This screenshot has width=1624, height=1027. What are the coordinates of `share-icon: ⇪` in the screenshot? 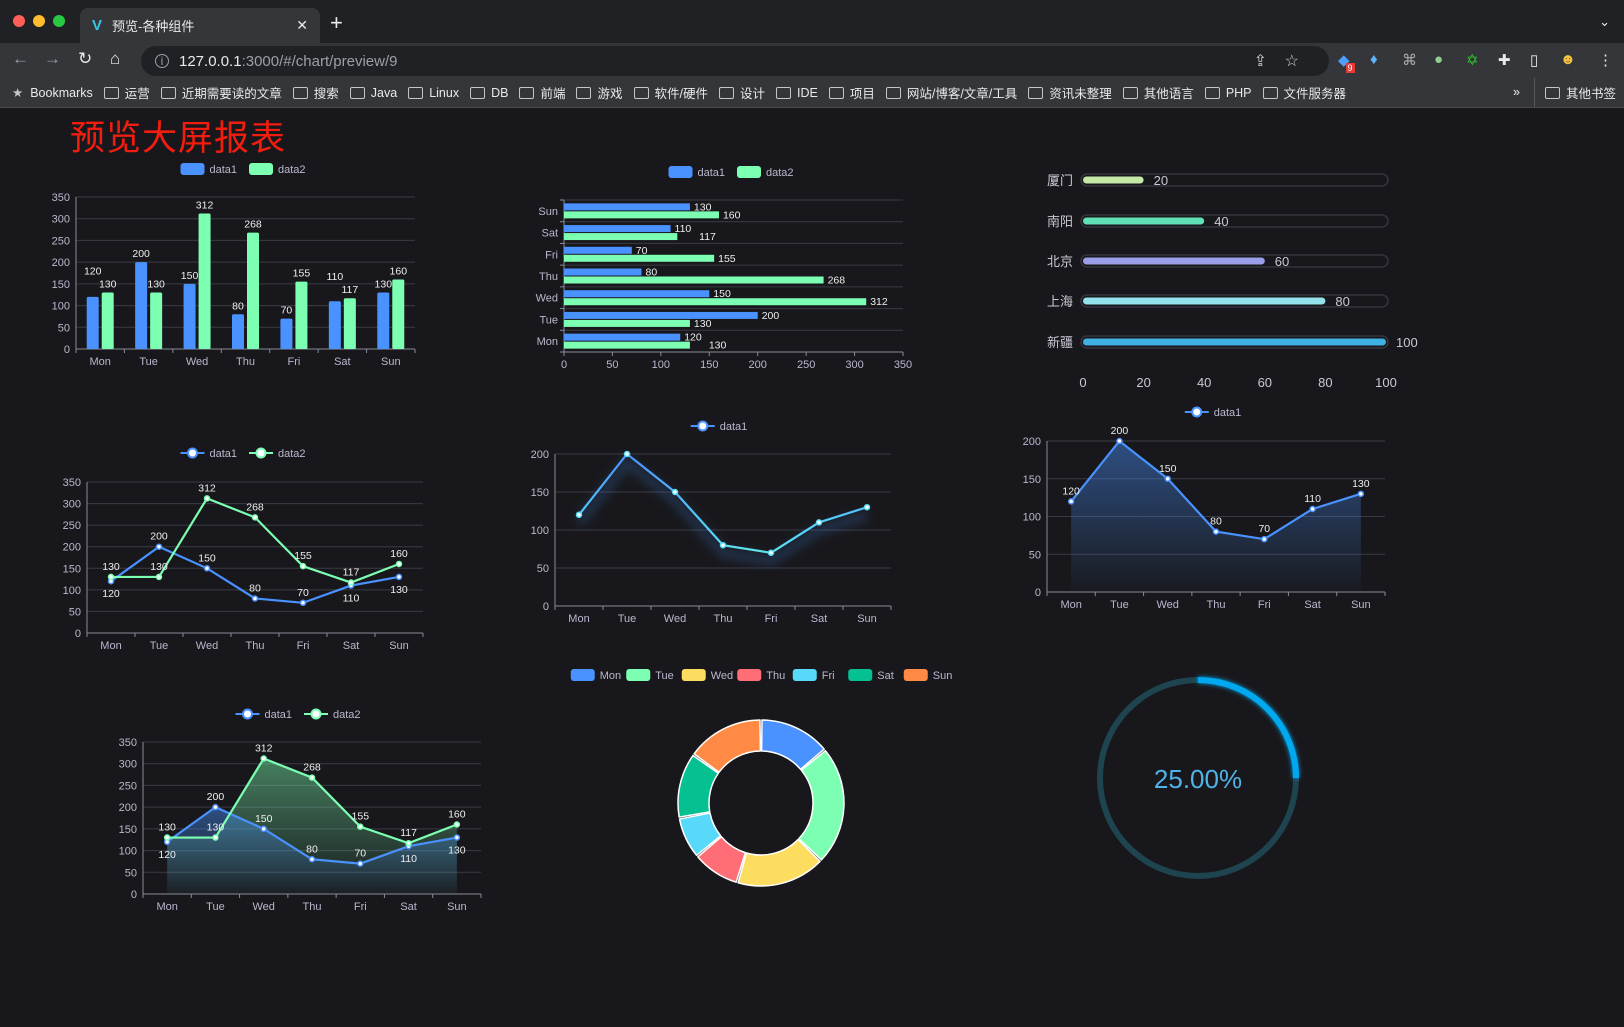 It's located at (1260, 61).